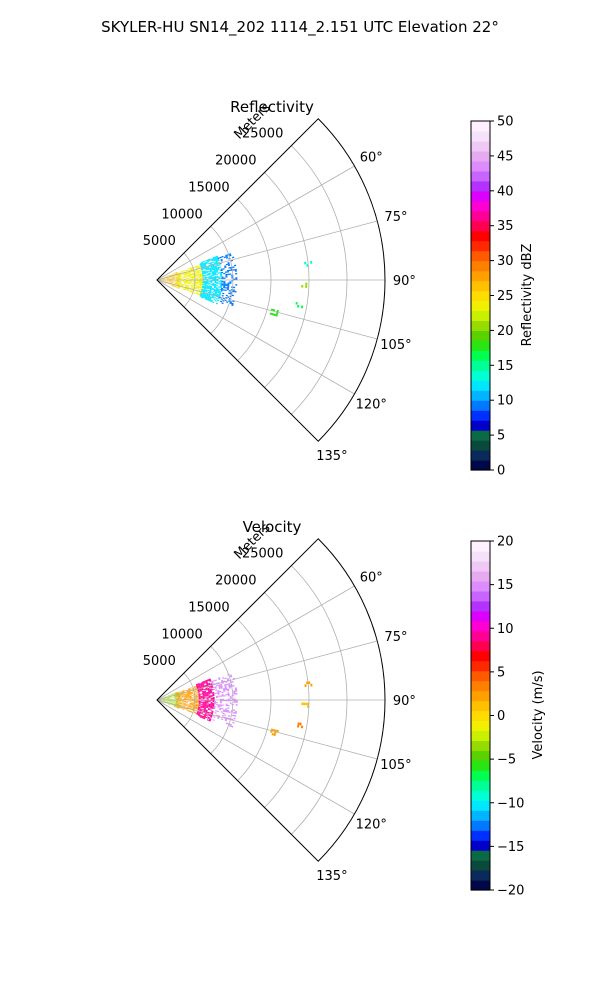 This screenshot has height=1000, width=600. What do you see at coordinates (235, 285) in the screenshot?
I see `data-cells` at bounding box center [235, 285].